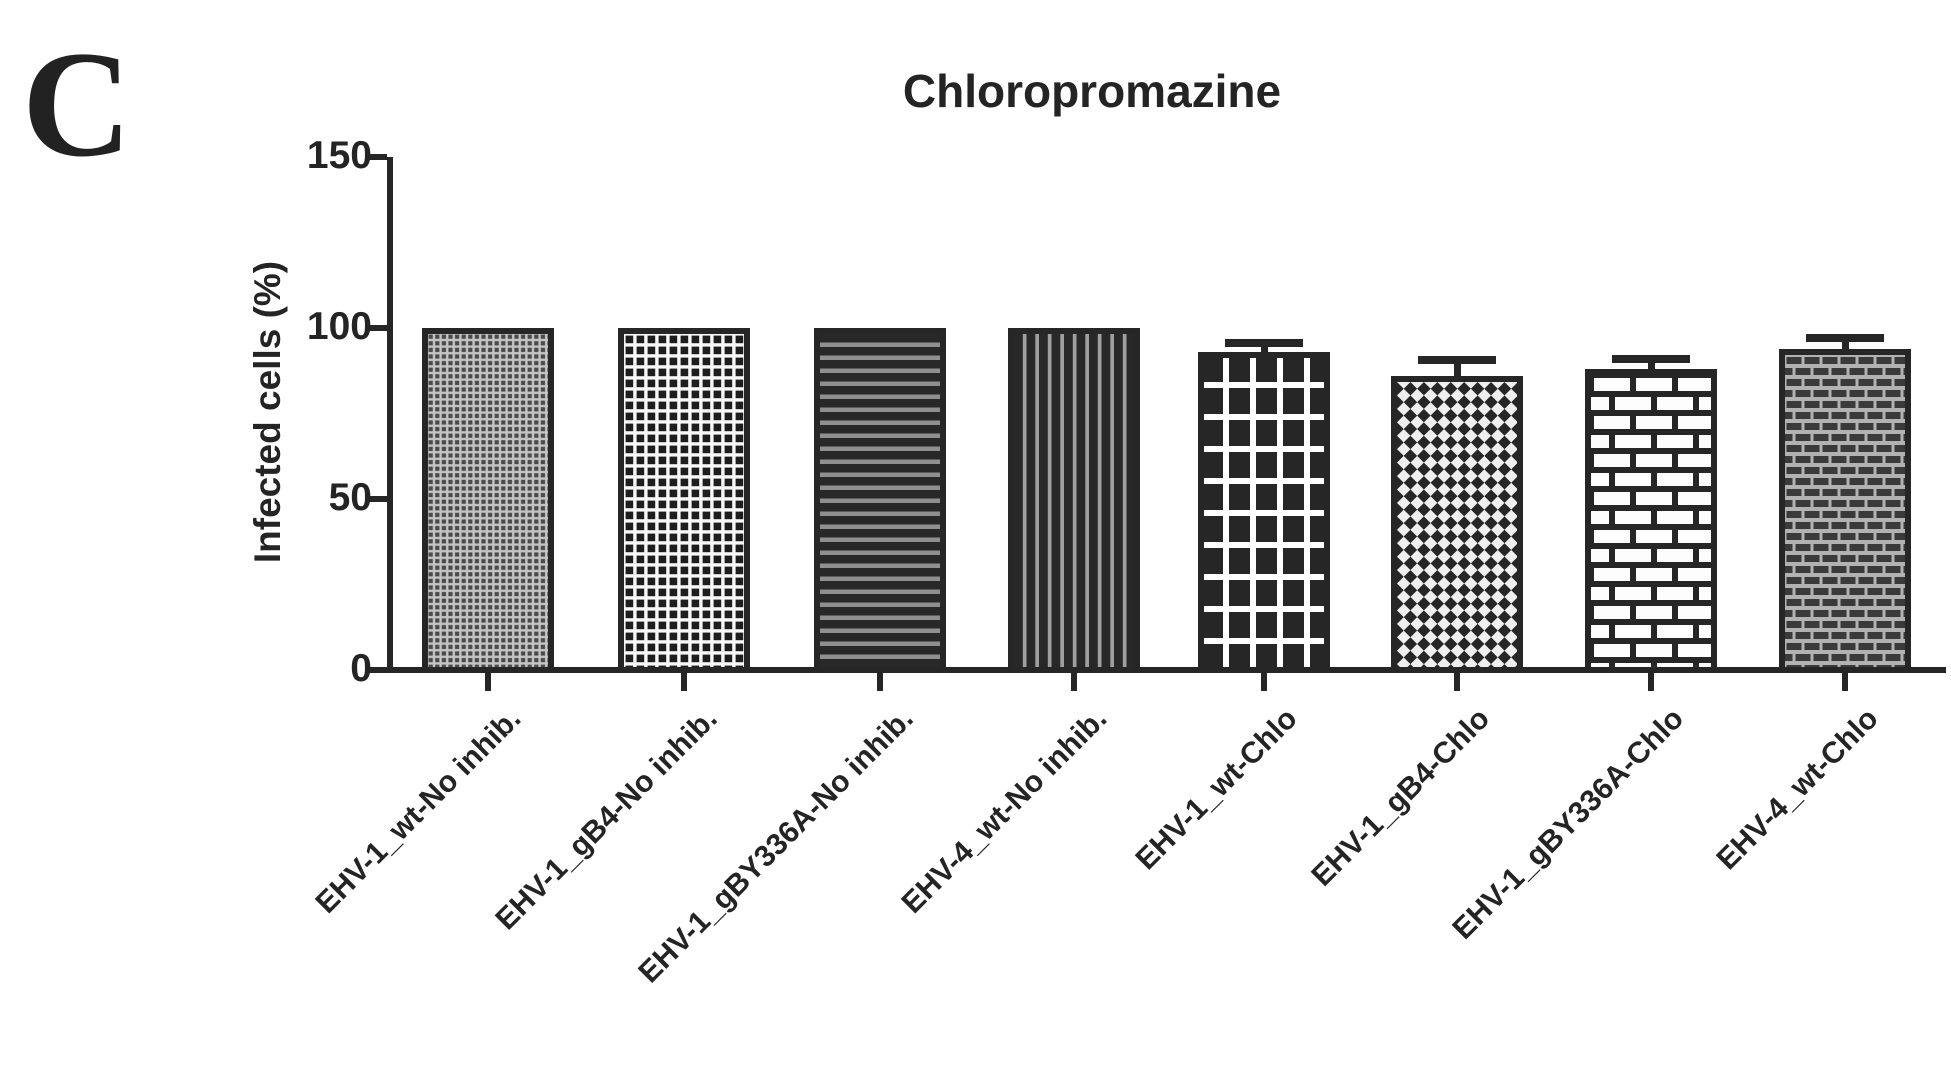 This screenshot has width=1951, height=1075. What do you see at coordinates (1166, 670) in the screenshot?
I see `x-axis-line` at bounding box center [1166, 670].